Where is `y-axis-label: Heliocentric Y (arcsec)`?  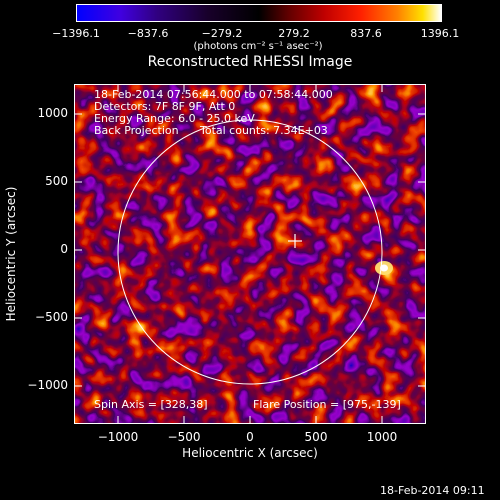
y-axis-label: Heliocentric Y (arcsec) is located at coordinates (11, 254).